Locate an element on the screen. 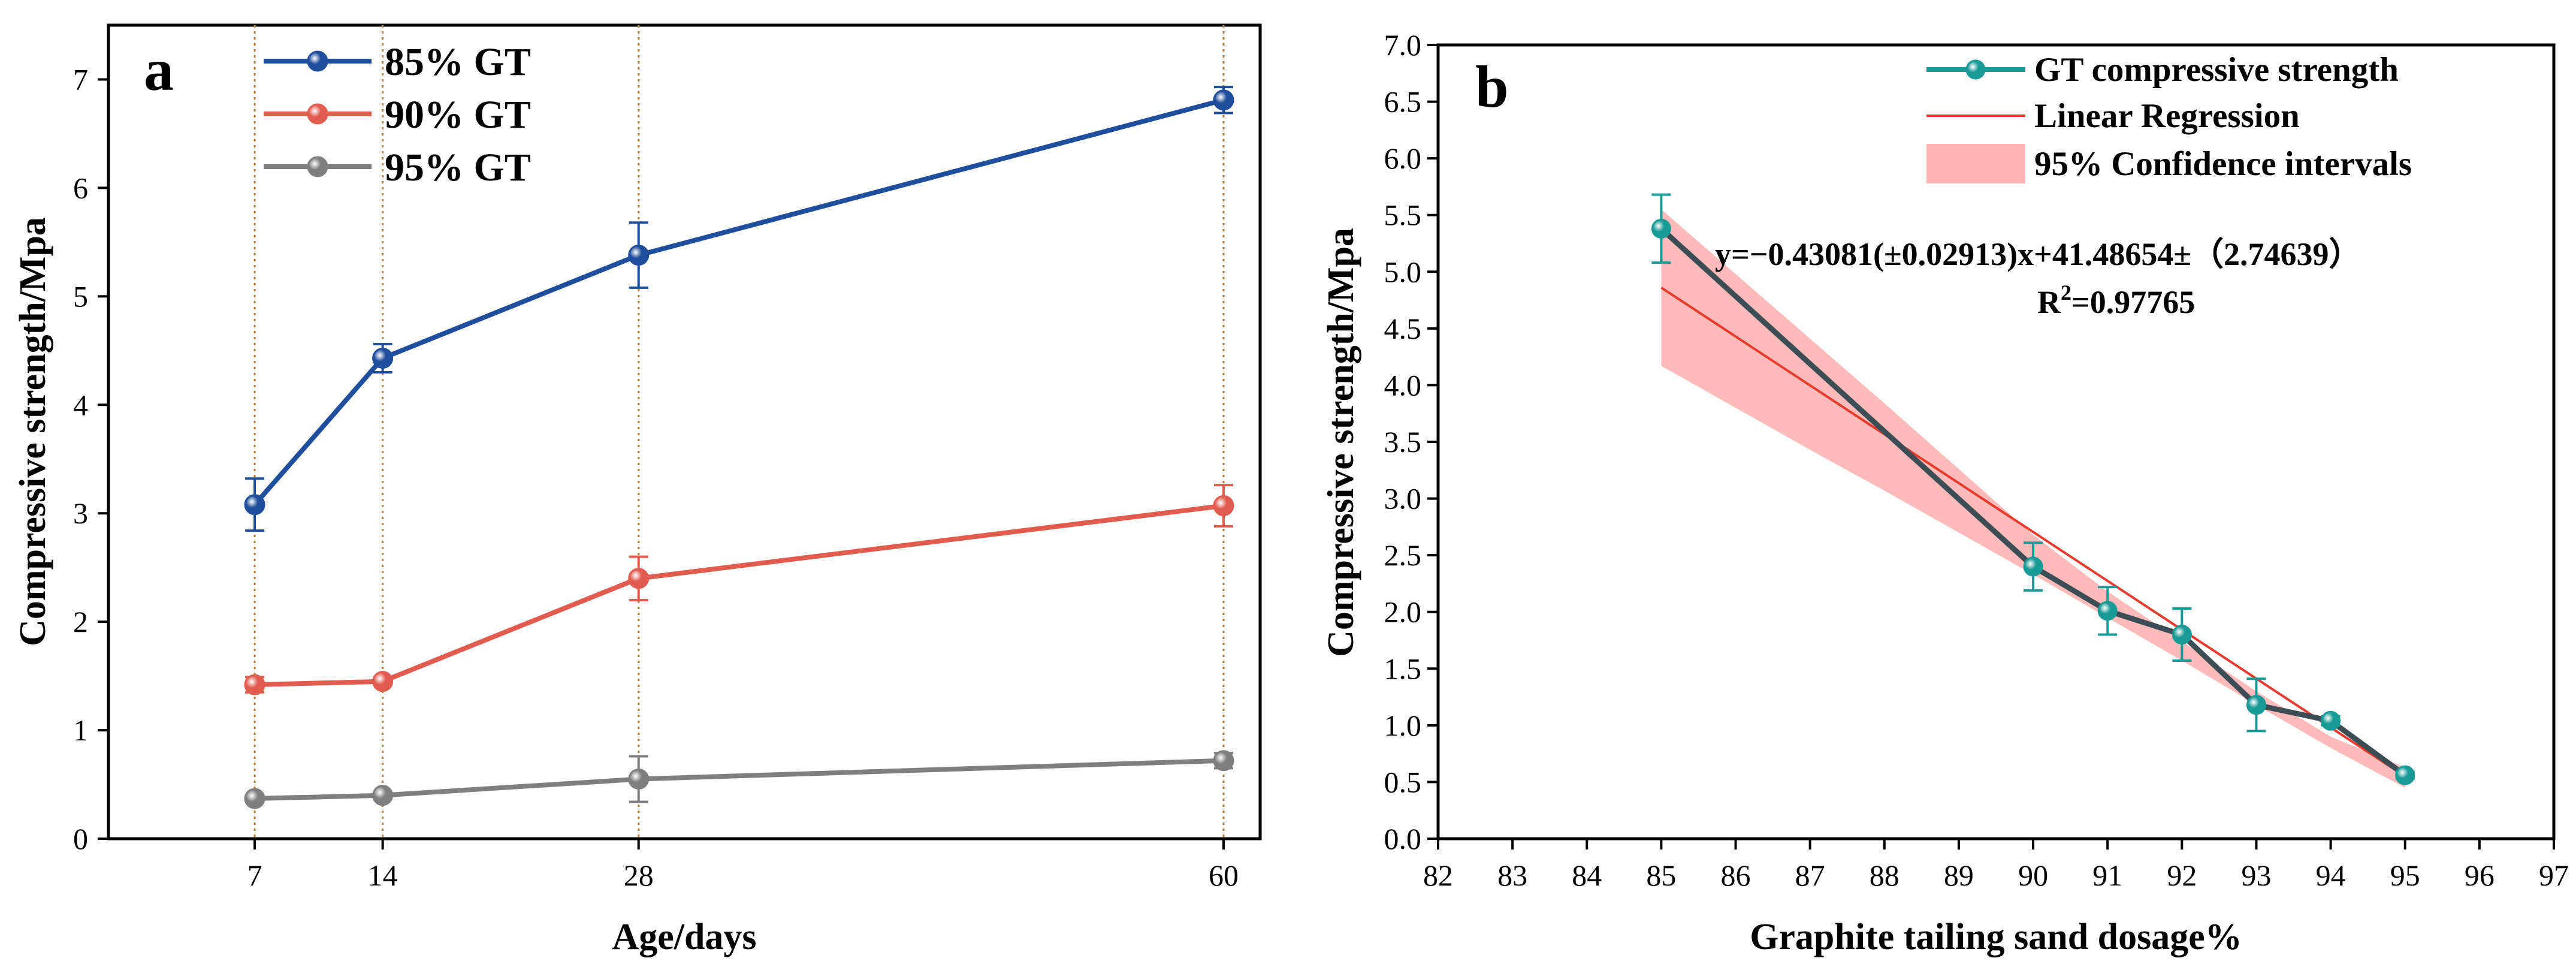 The image size is (2576, 976). y-tick-label: 4 is located at coordinates (80, 404).